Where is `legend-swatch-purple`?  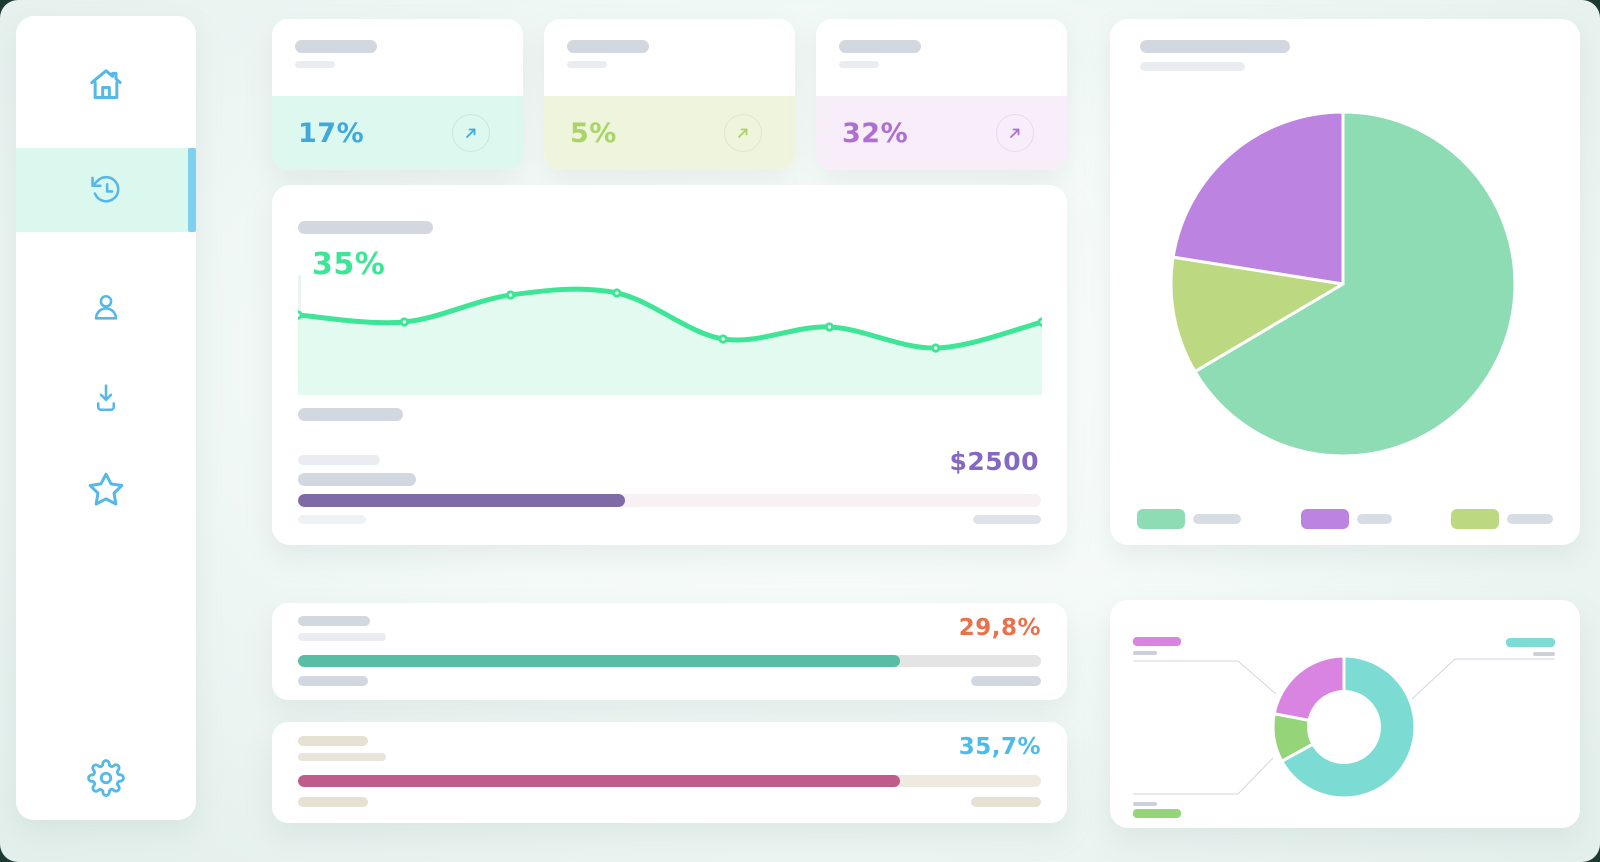 legend-swatch-purple is located at coordinates (1324, 519).